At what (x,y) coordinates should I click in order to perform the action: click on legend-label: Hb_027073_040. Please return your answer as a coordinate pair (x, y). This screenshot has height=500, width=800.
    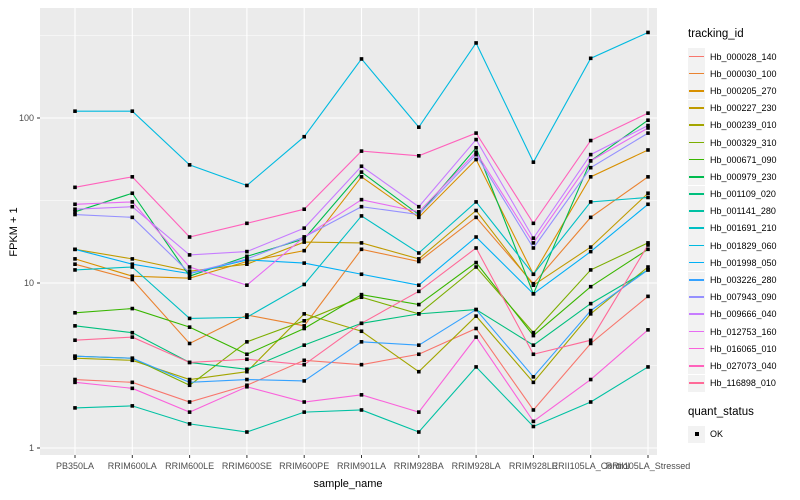
    Looking at the image, I should click on (743, 365).